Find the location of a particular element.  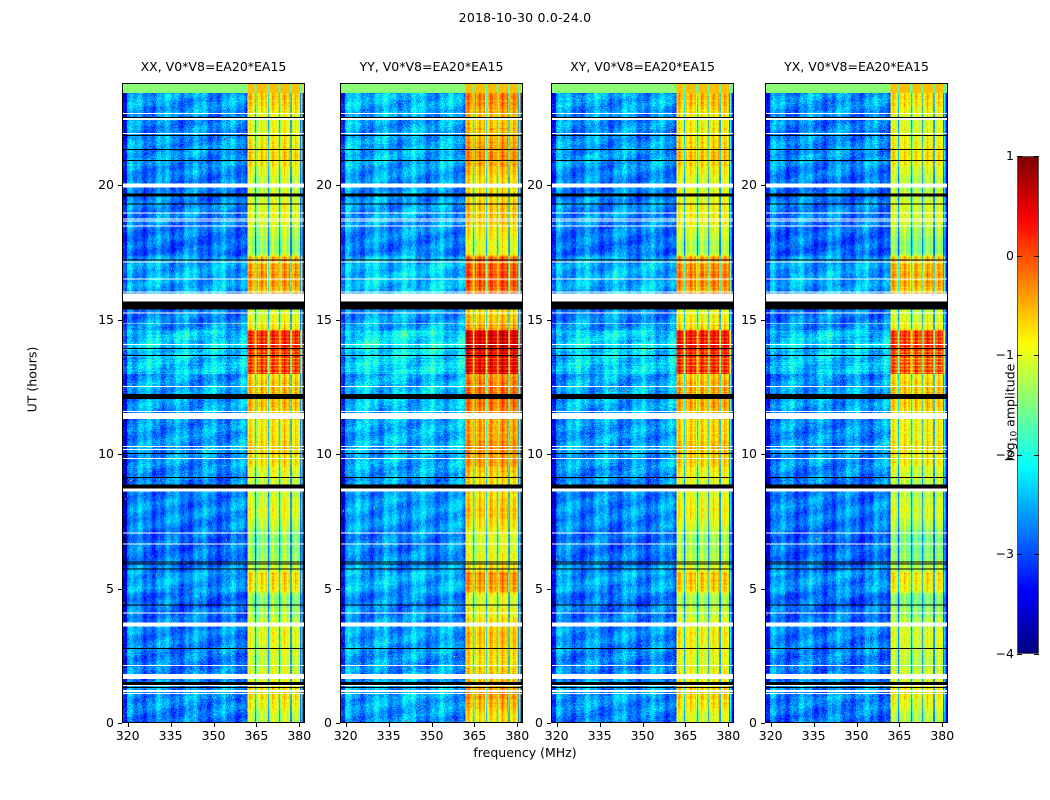

spectrum-panel-xy is located at coordinates (642, 403).